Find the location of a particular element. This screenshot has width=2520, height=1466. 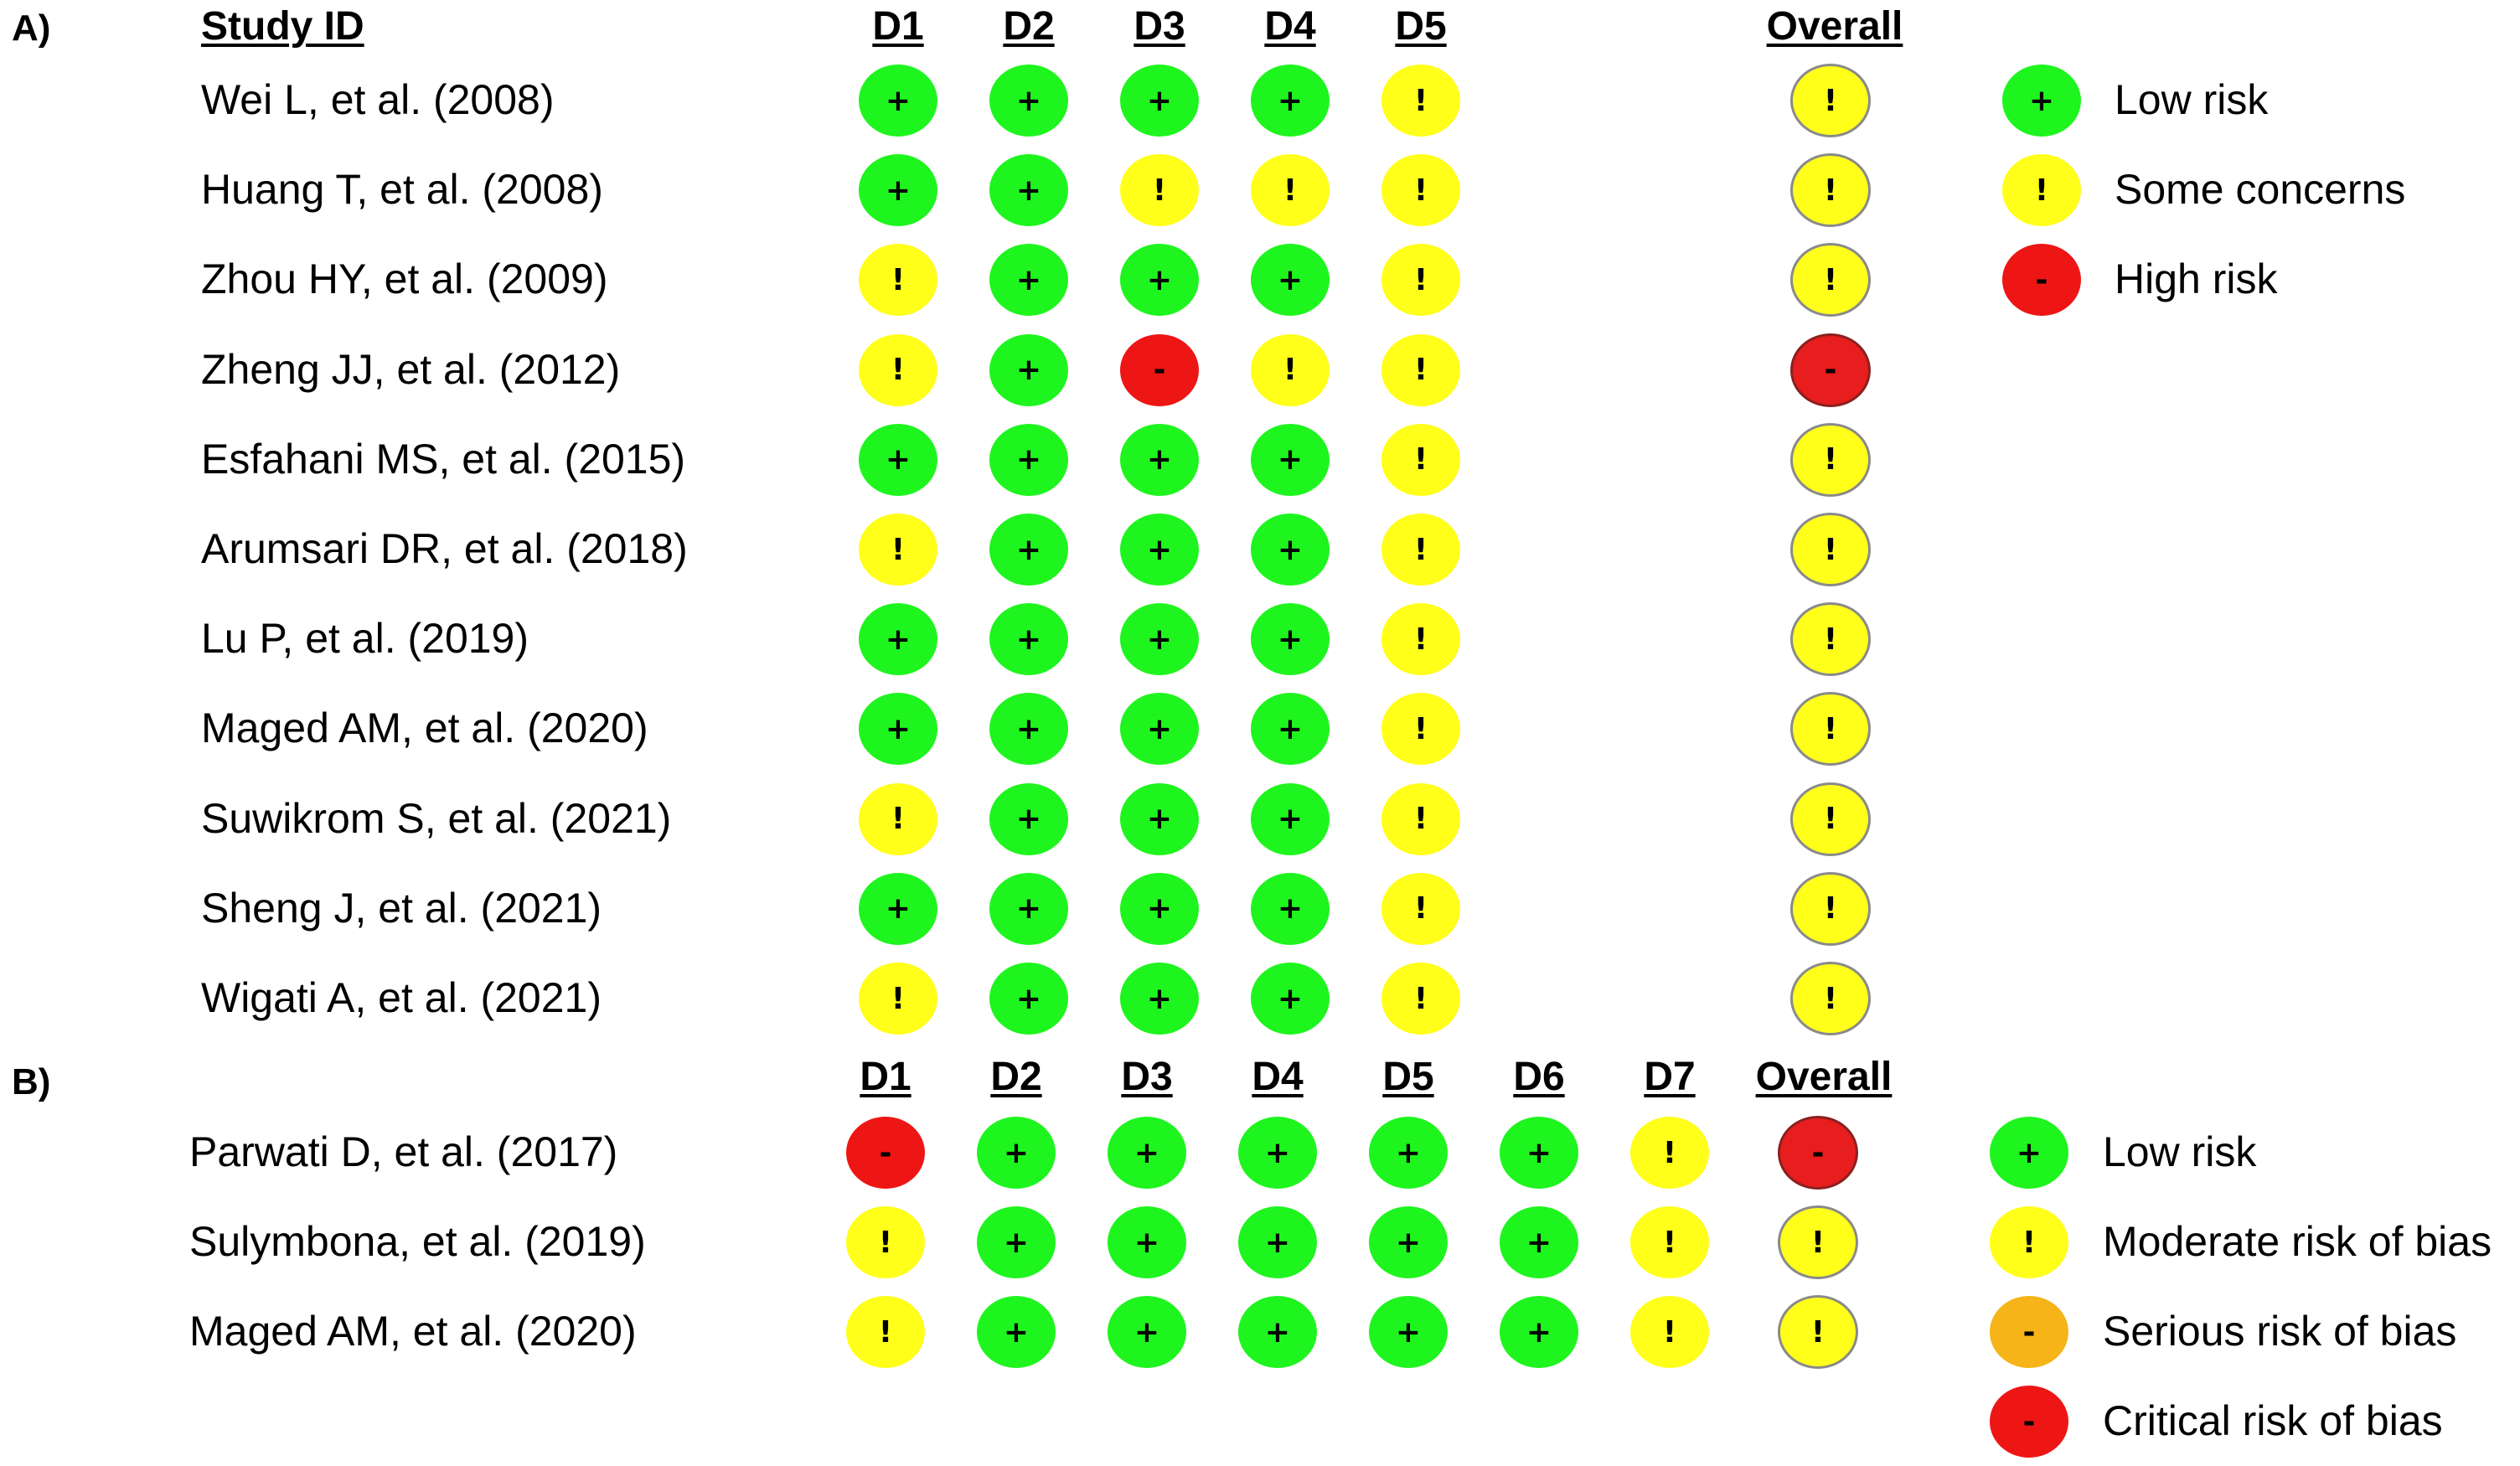

panel-a-label: A) is located at coordinates (31, 29).